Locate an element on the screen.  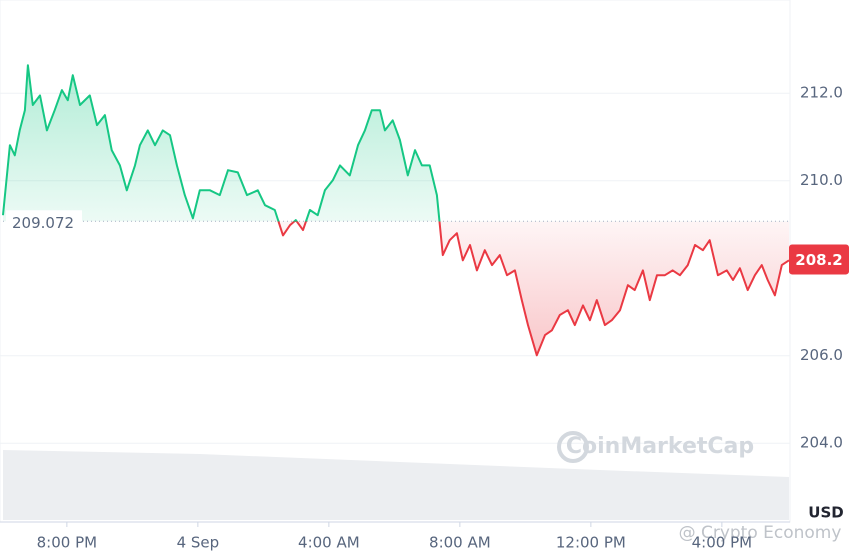
x-tick-label: 4 Sep is located at coordinates (198, 543).